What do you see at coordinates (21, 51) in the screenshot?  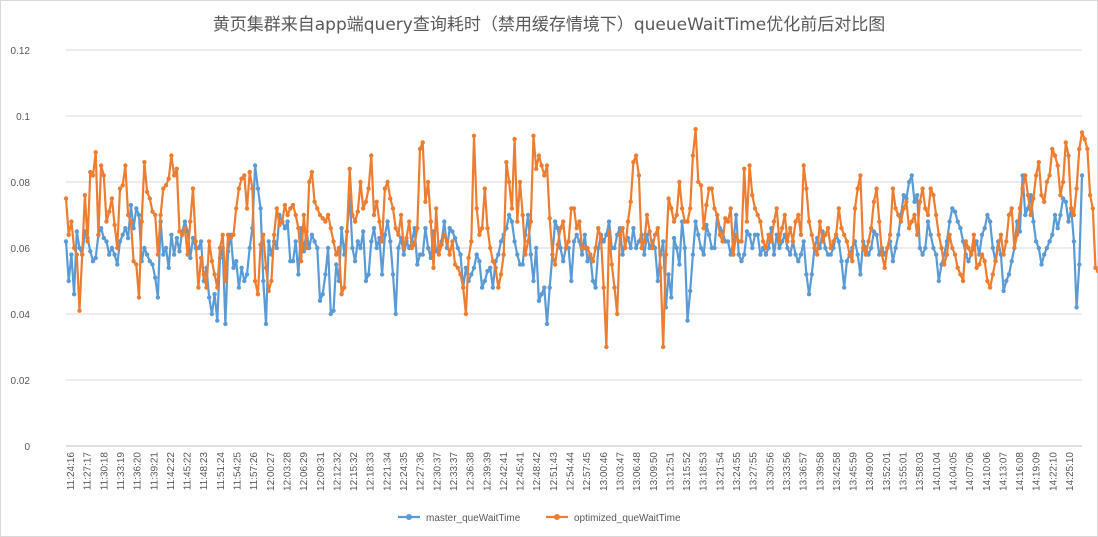 I see `y-tick-label: 0.12` at bounding box center [21, 51].